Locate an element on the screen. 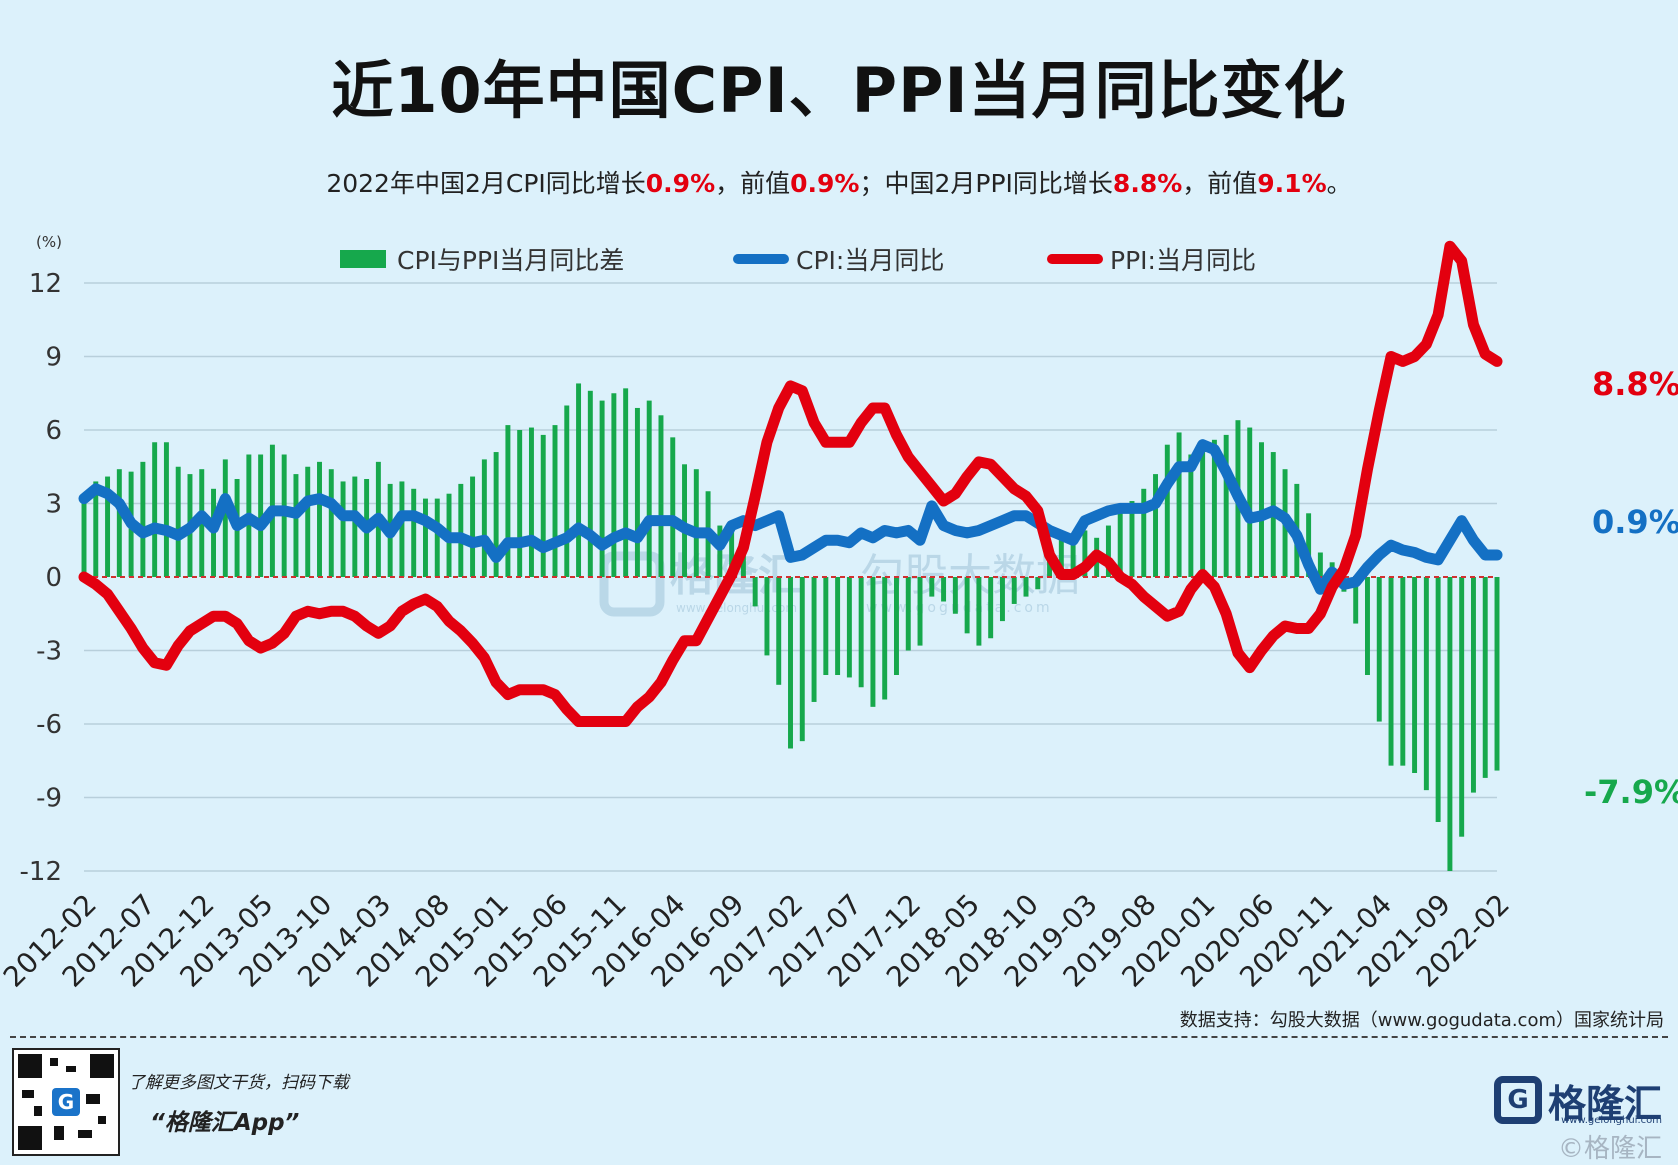 This screenshot has width=1678, height=1165. y-tick-label: 9 is located at coordinates (53, 358).